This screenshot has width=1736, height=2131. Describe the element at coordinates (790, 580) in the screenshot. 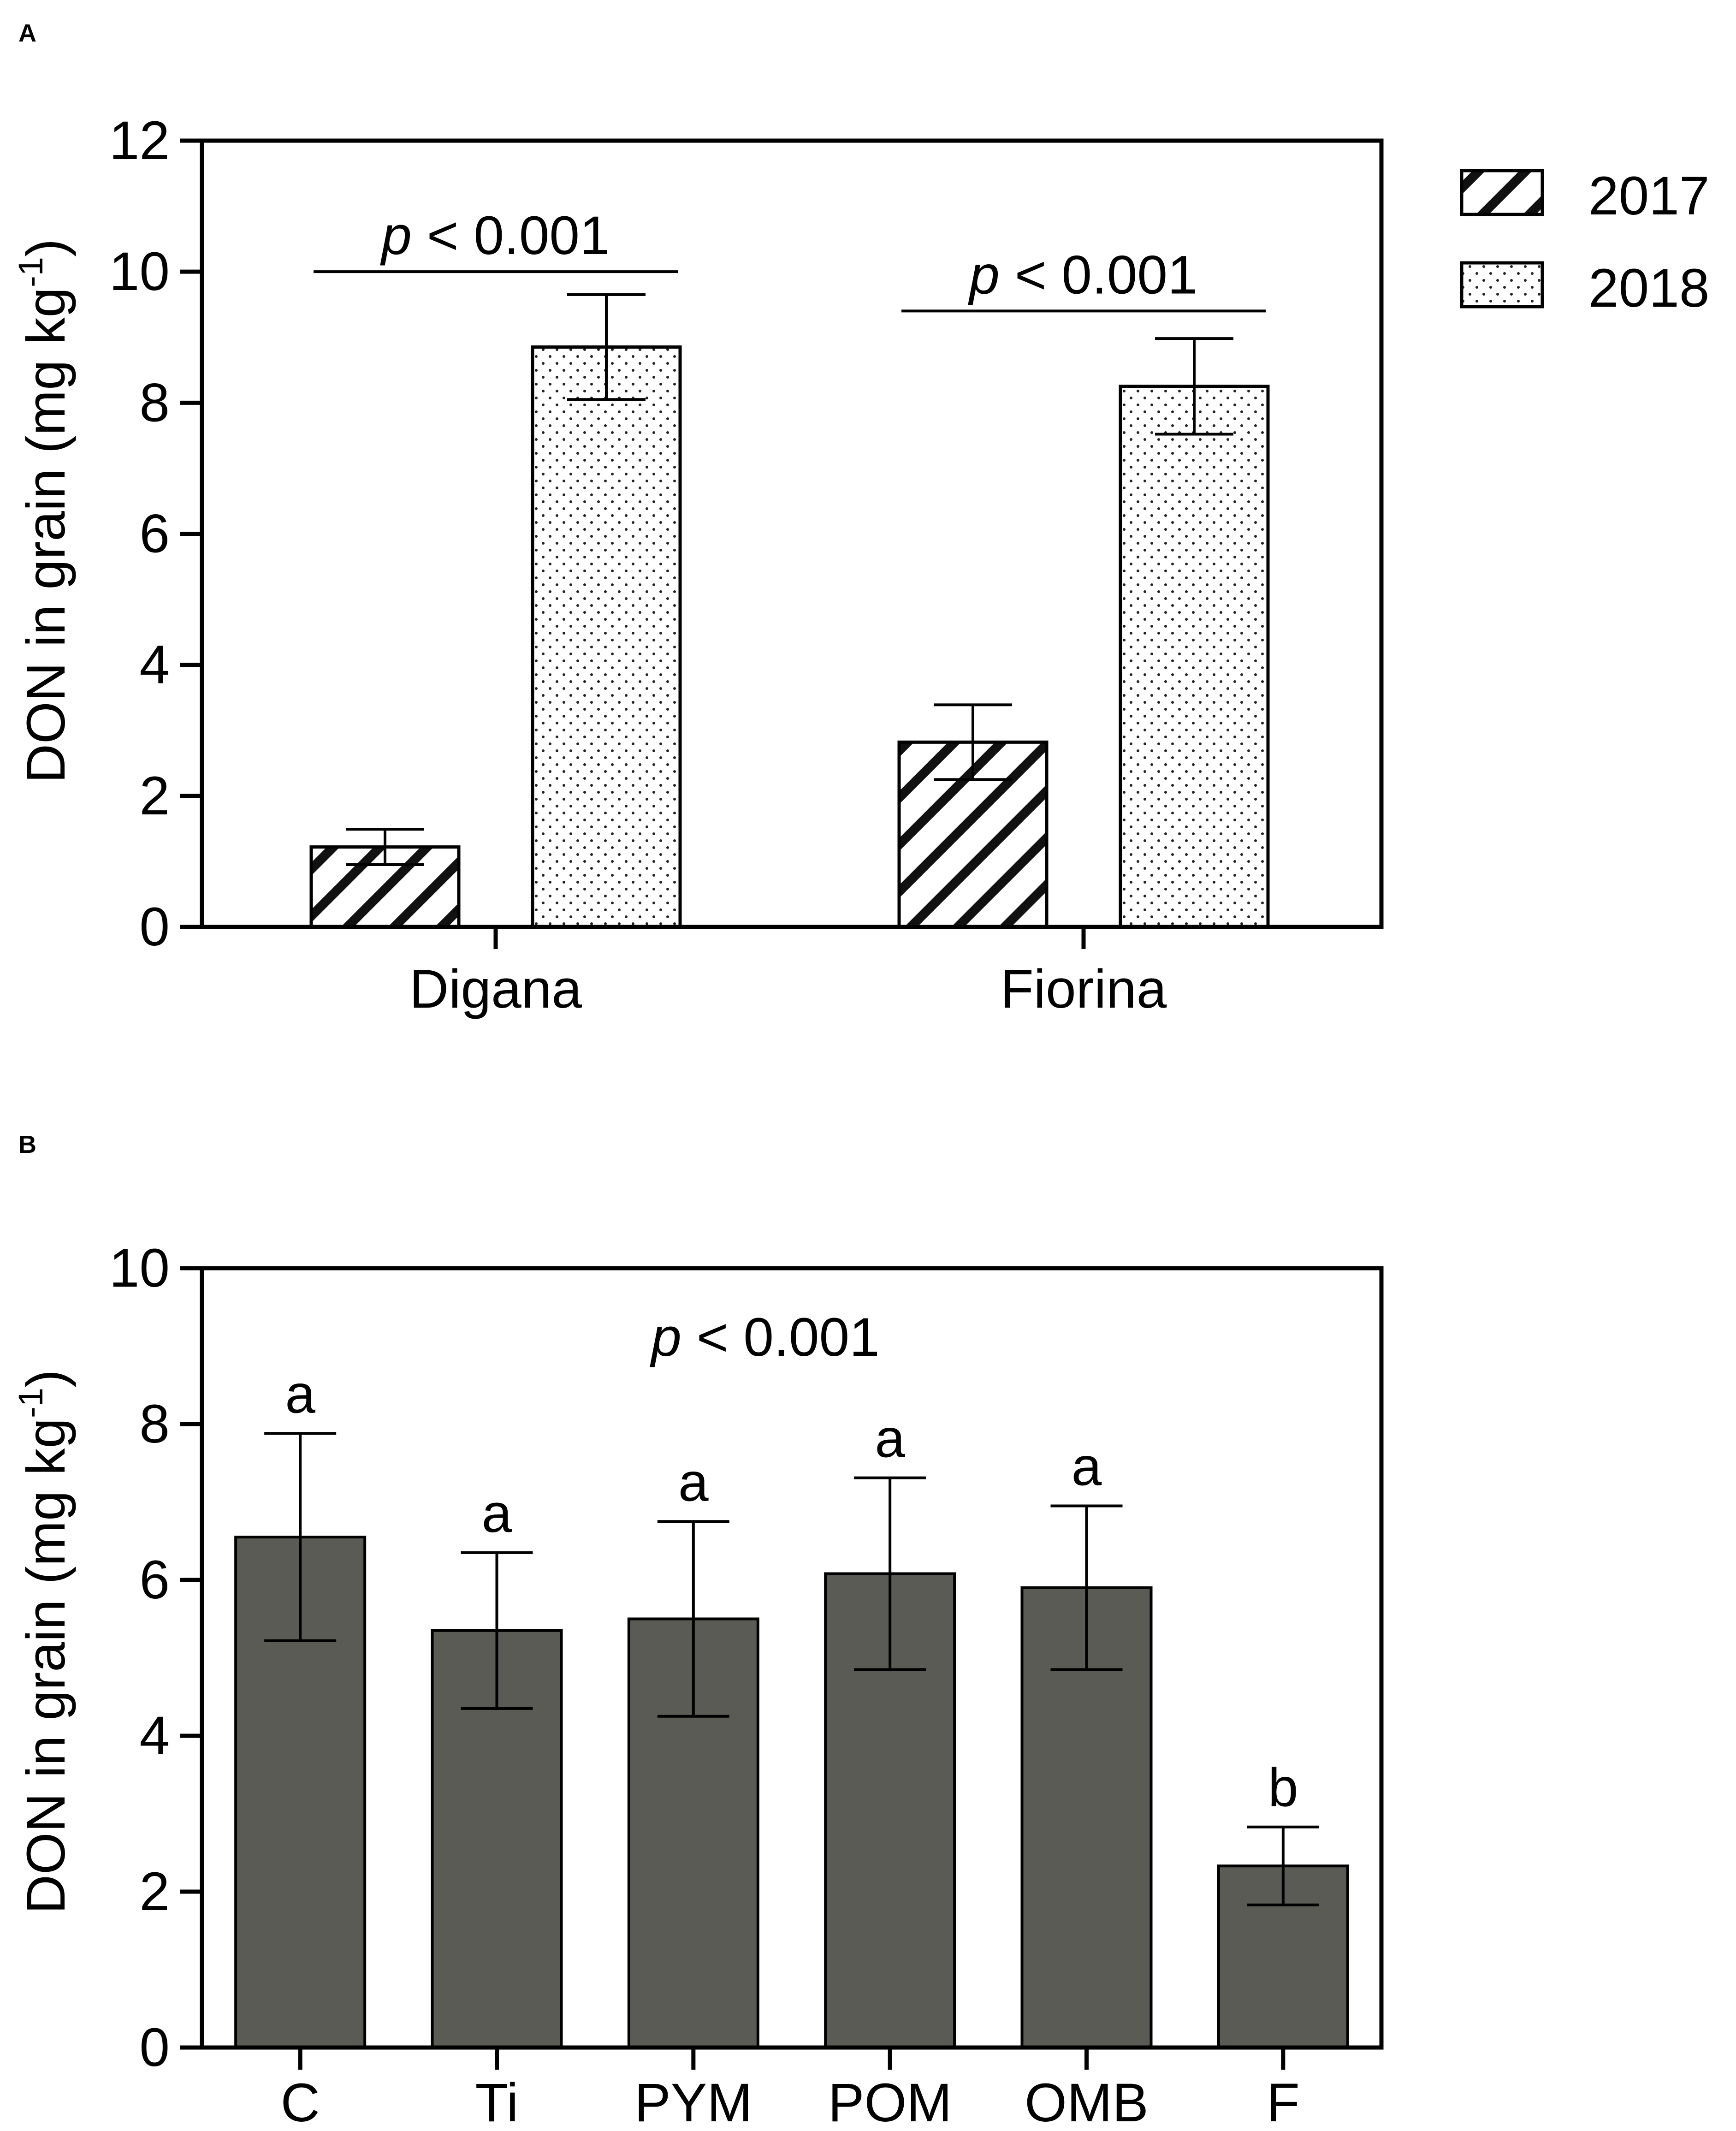

I see `panel-a-error-bars` at that location.